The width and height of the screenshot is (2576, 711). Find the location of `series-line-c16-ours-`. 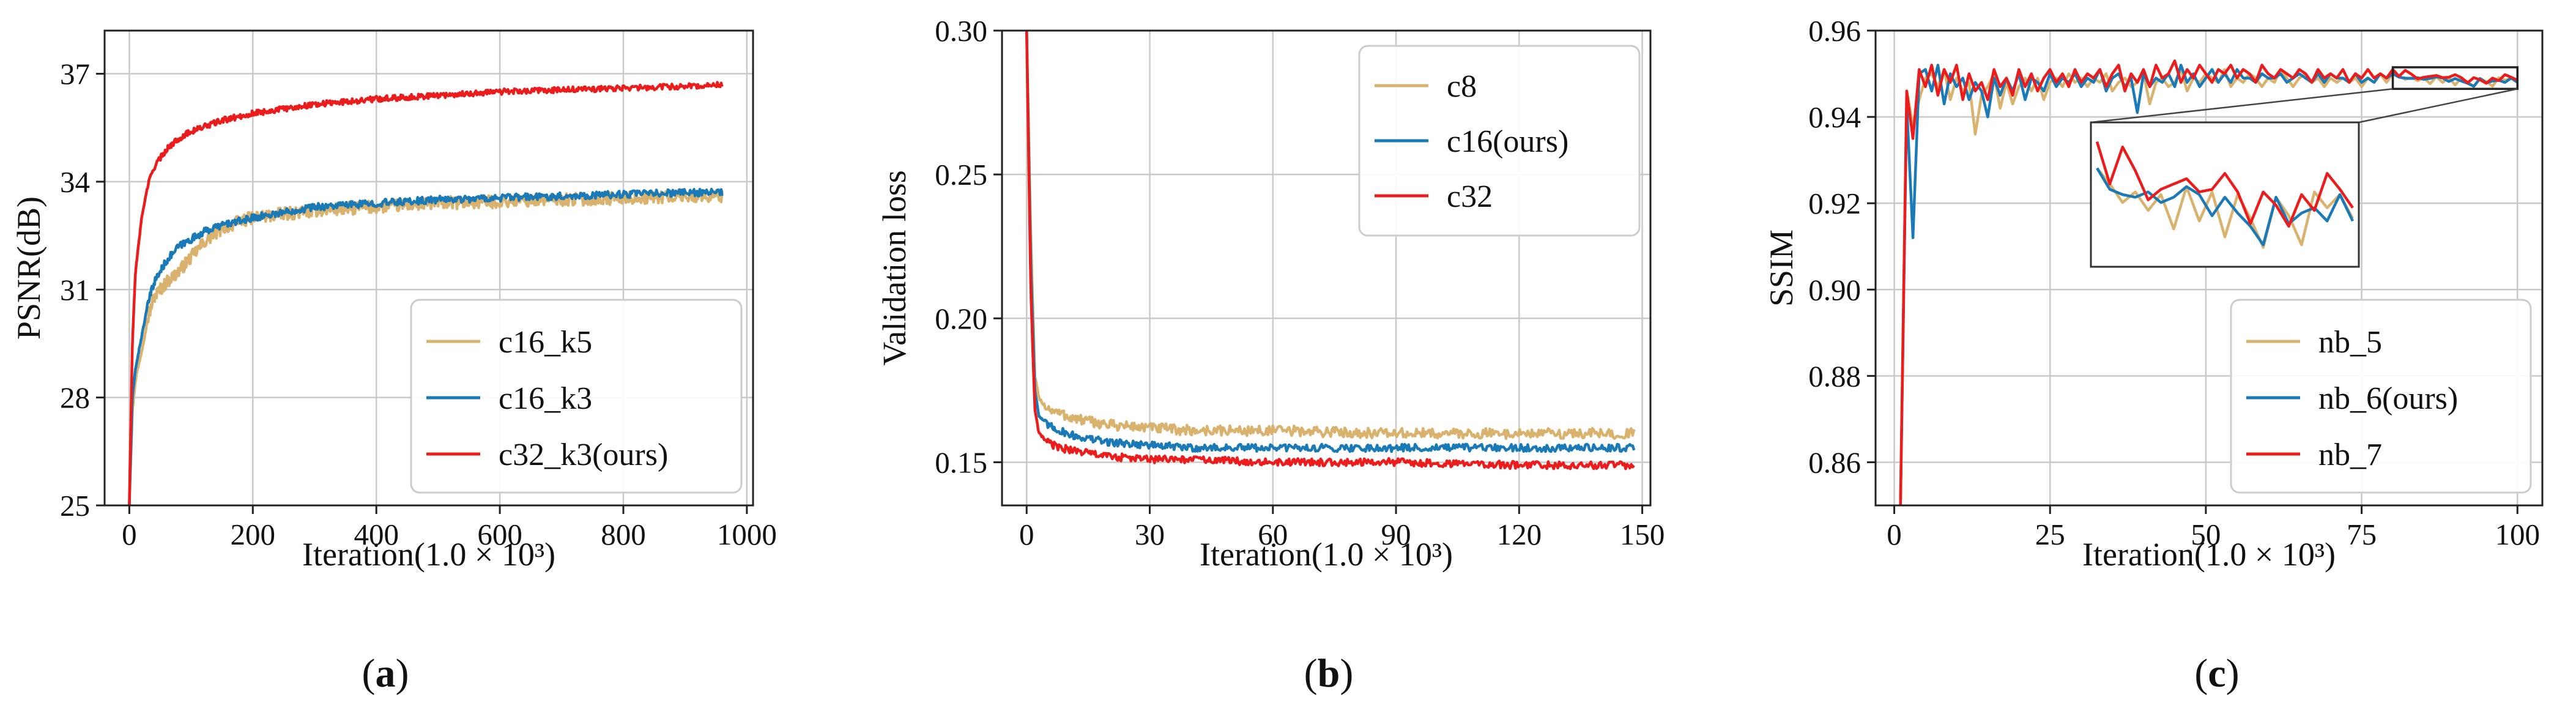

series-line-c16-ours- is located at coordinates (1330, 242).